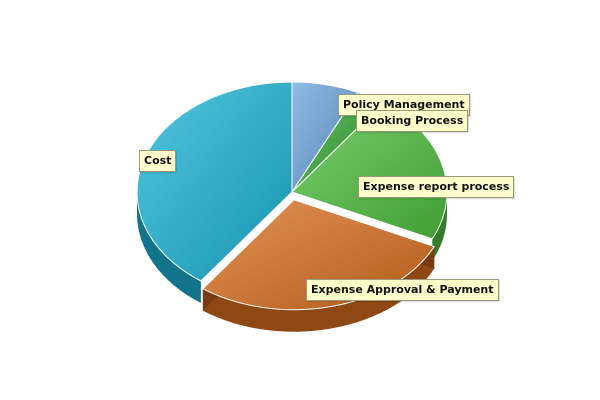  Describe the element at coordinates (169, 247) in the screenshot. I see `slice-side-cost` at that location.